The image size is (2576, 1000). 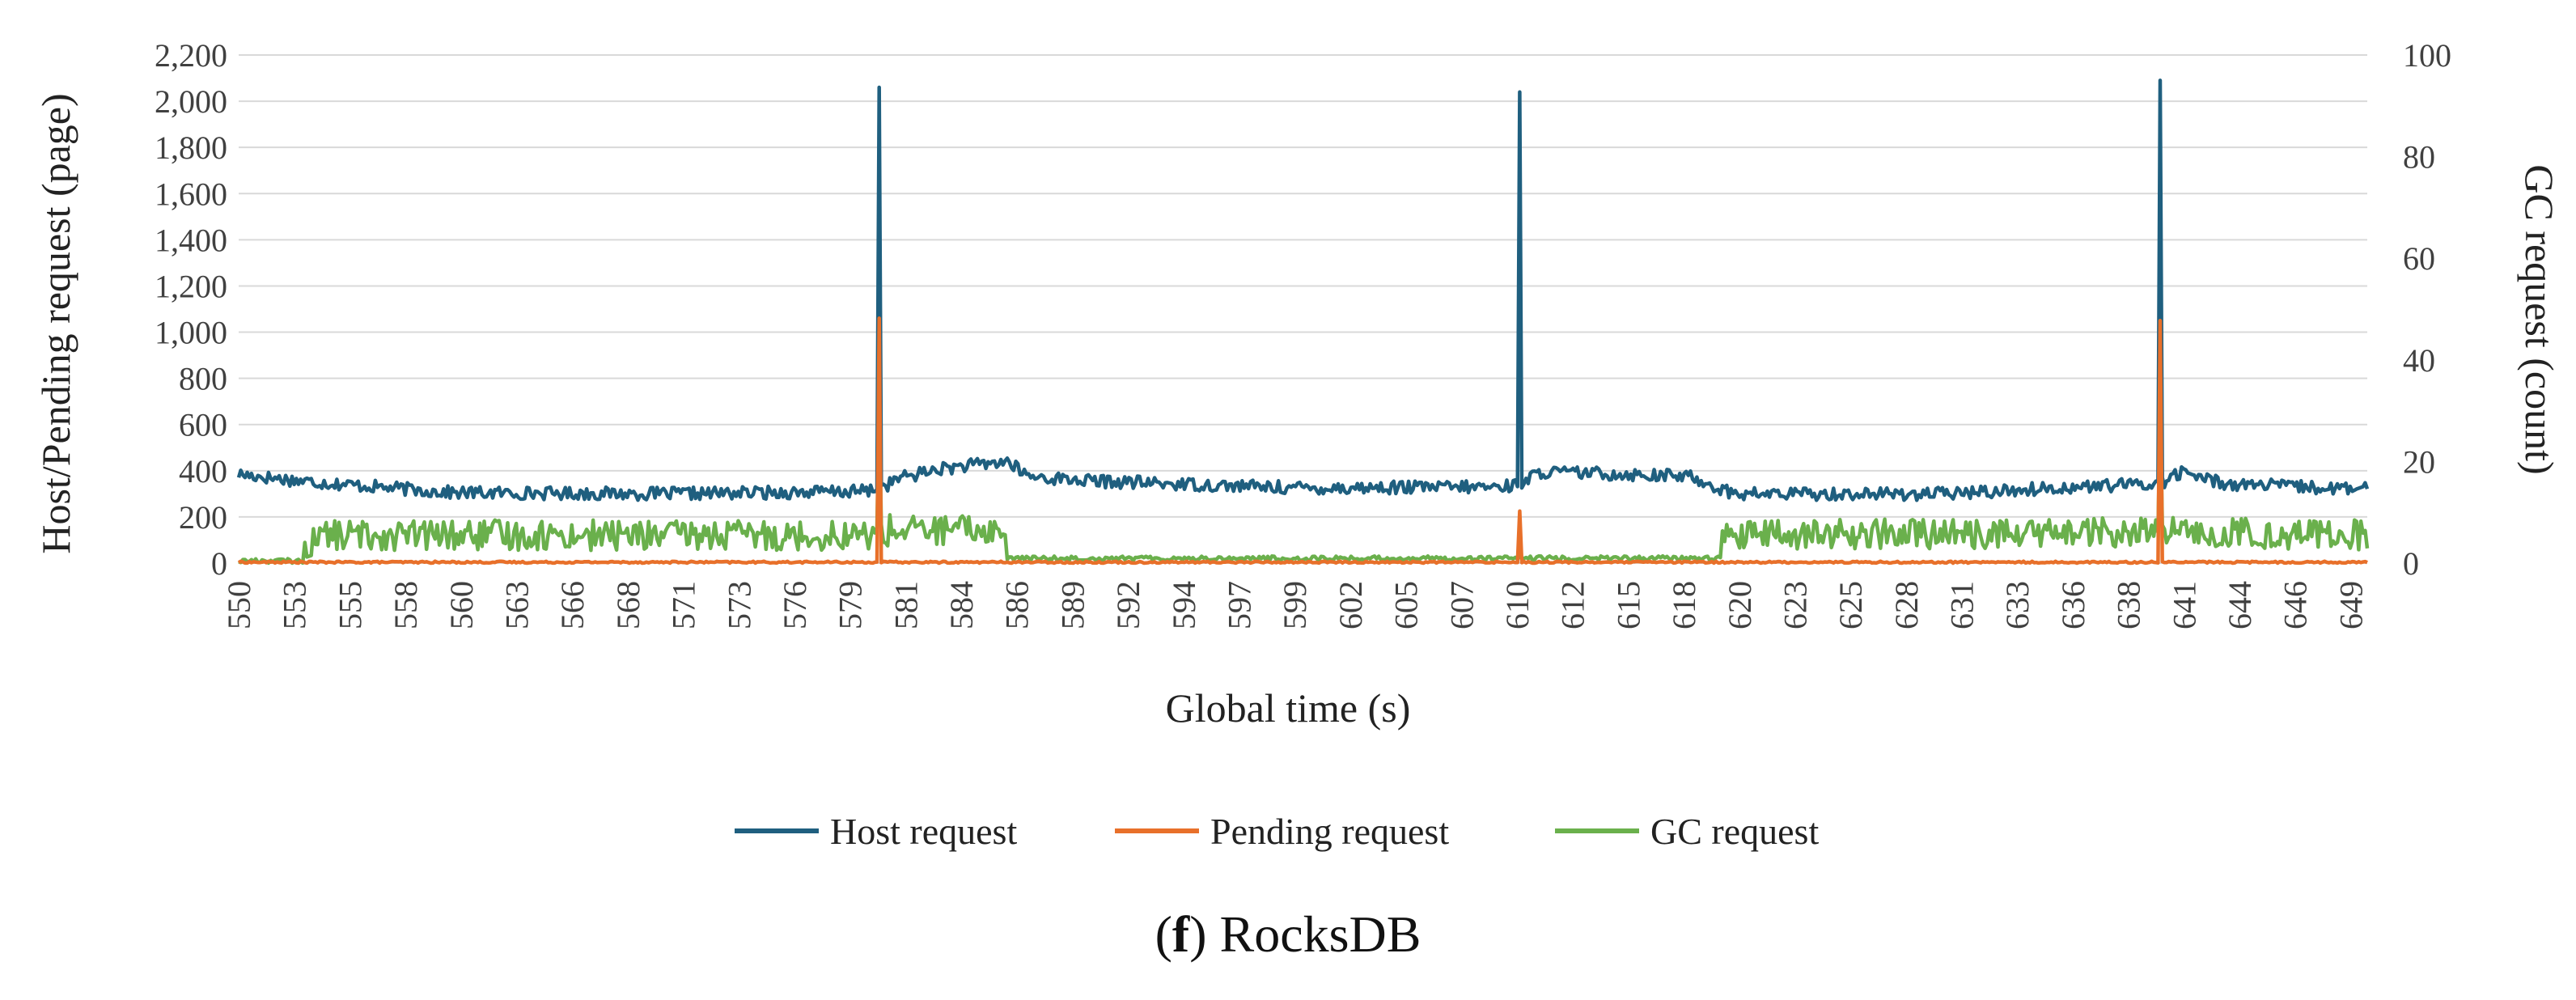 I want to click on y-left-tick-label: 1,400, so click(x=191, y=240).